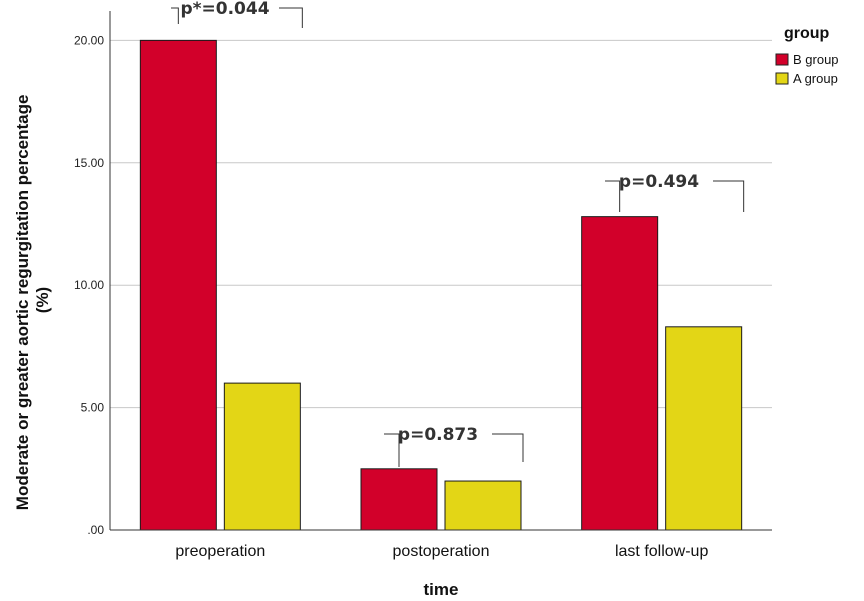 This screenshot has height=601, width=864. I want to click on x-tick-label-postoperation: postoperation, so click(441, 551).